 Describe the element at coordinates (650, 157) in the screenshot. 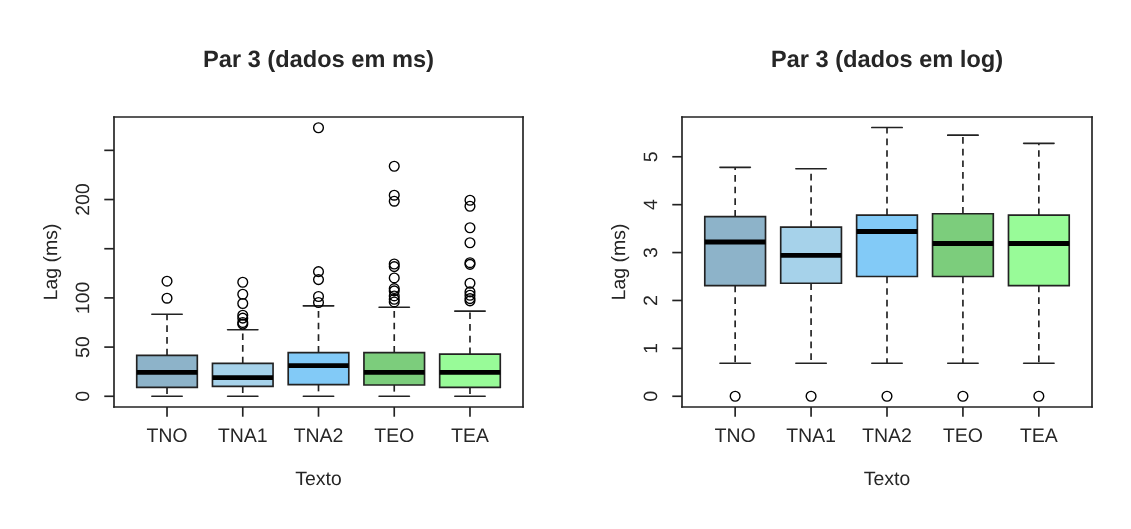

I see `y-tick-label: 5` at that location.